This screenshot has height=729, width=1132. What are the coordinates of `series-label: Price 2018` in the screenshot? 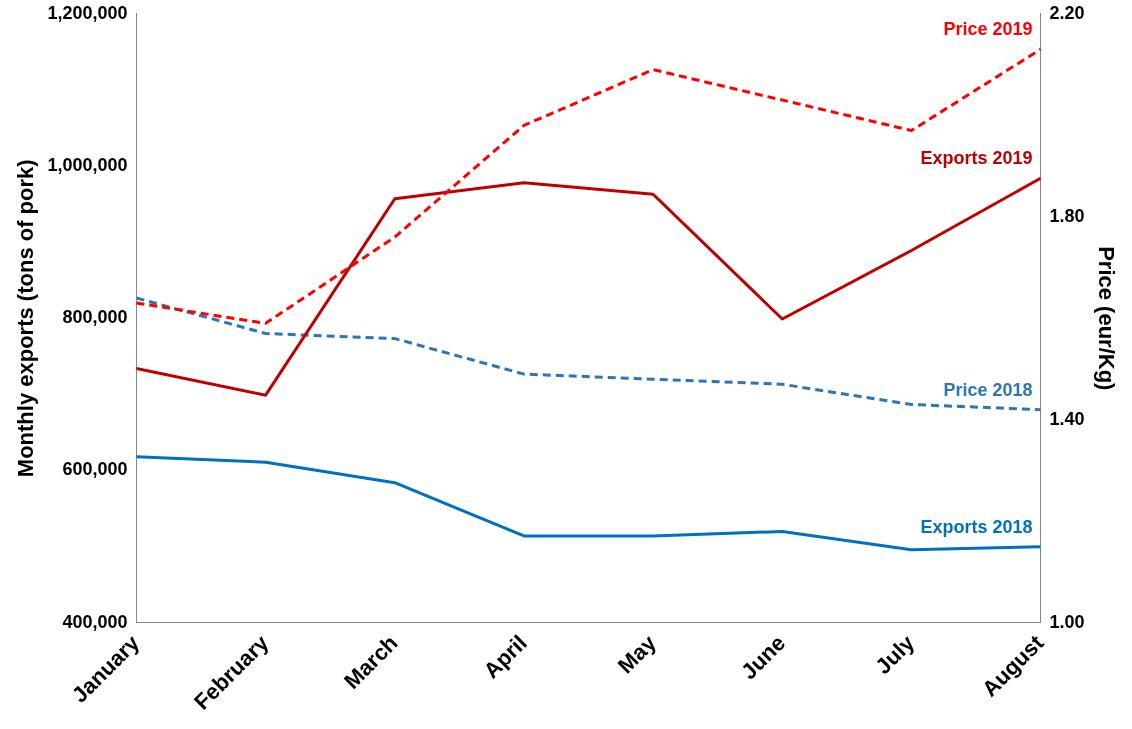 It's located at (988, 389).